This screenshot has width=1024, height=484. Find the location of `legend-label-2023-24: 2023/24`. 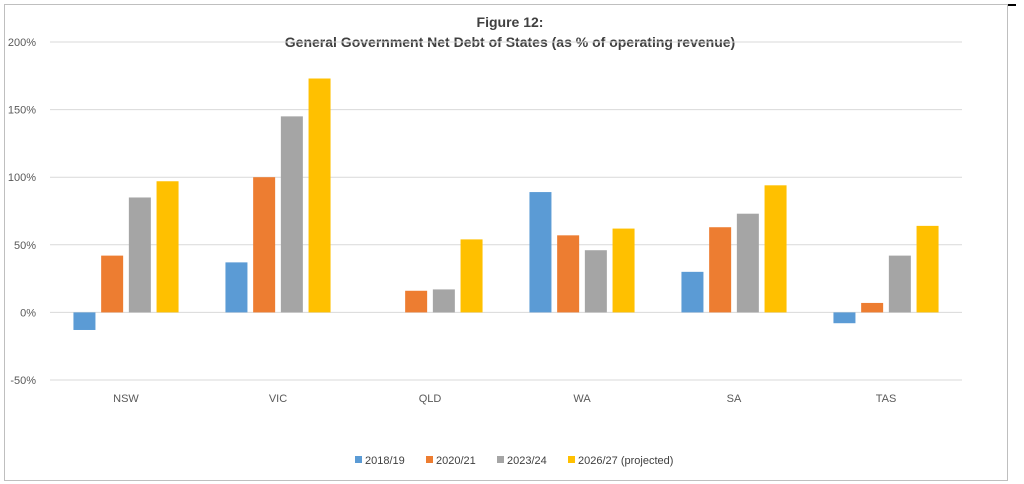

legend-label-2023-24: 2023/24 is located at coordinates (527, 461).